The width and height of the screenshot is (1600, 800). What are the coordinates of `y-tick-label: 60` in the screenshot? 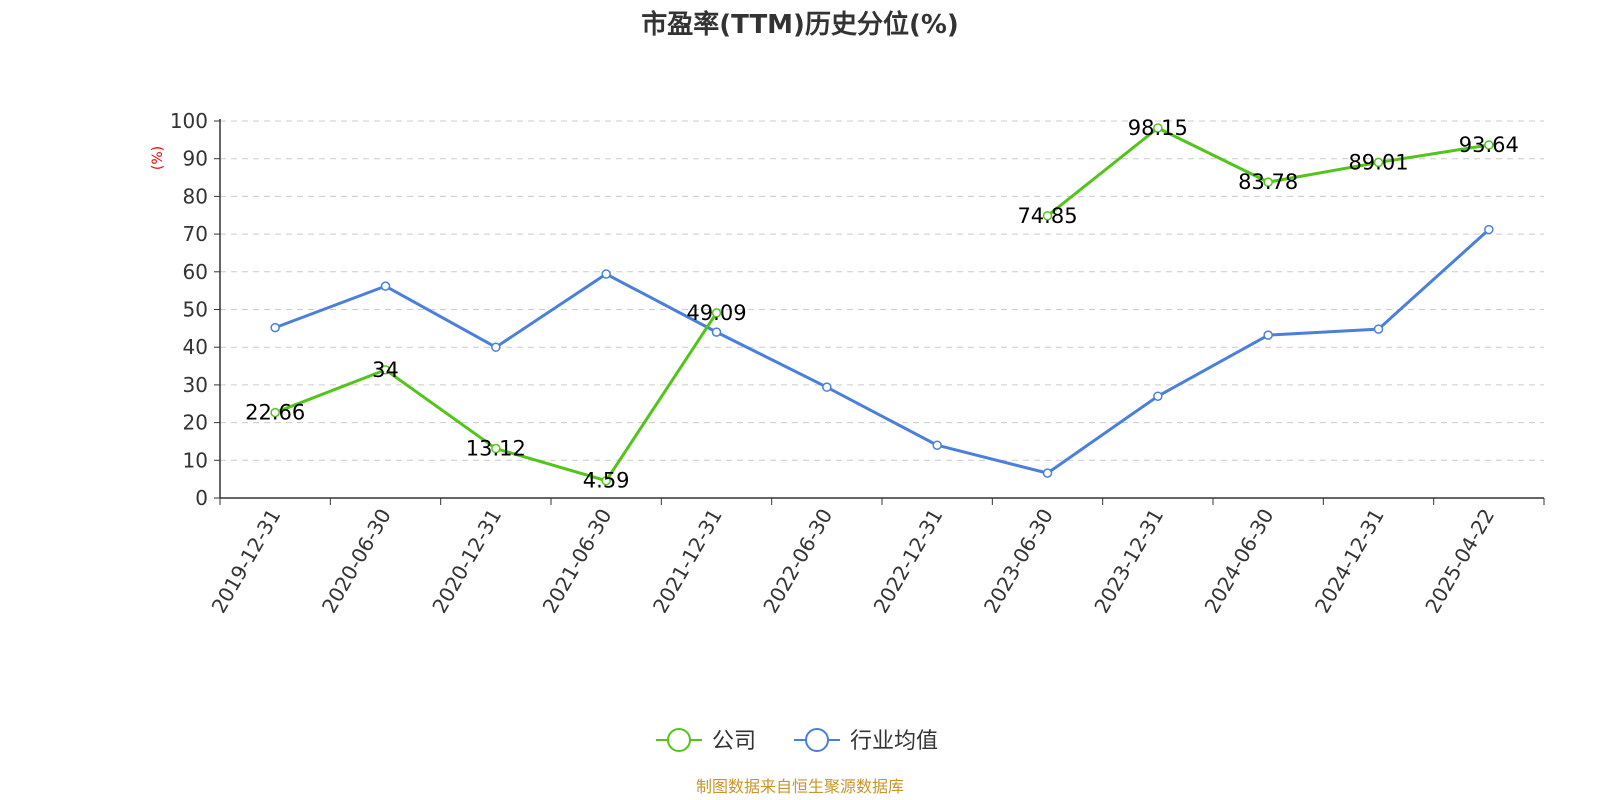 It's located at (195, 272).